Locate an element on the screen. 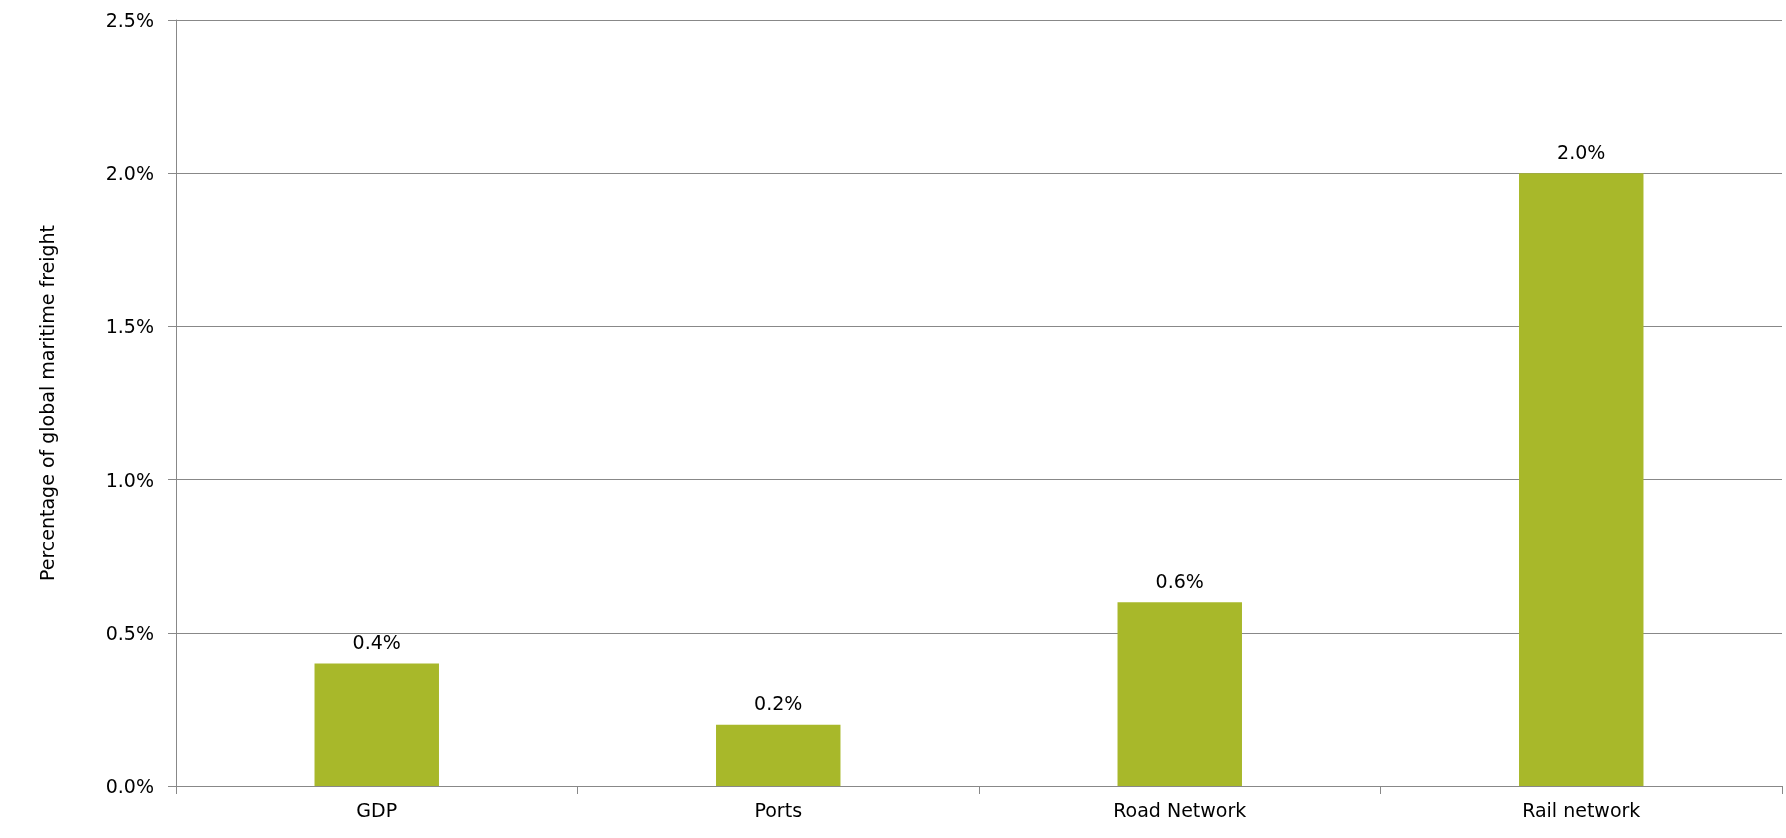 The image size is (1786, 838). y-tick-label: 0.5% is located at coordinates (129, 632).